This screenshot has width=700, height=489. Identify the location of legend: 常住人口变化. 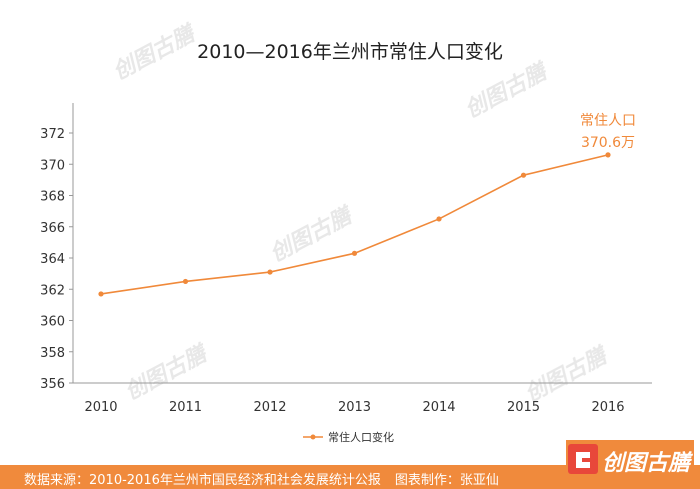
(348, 437).